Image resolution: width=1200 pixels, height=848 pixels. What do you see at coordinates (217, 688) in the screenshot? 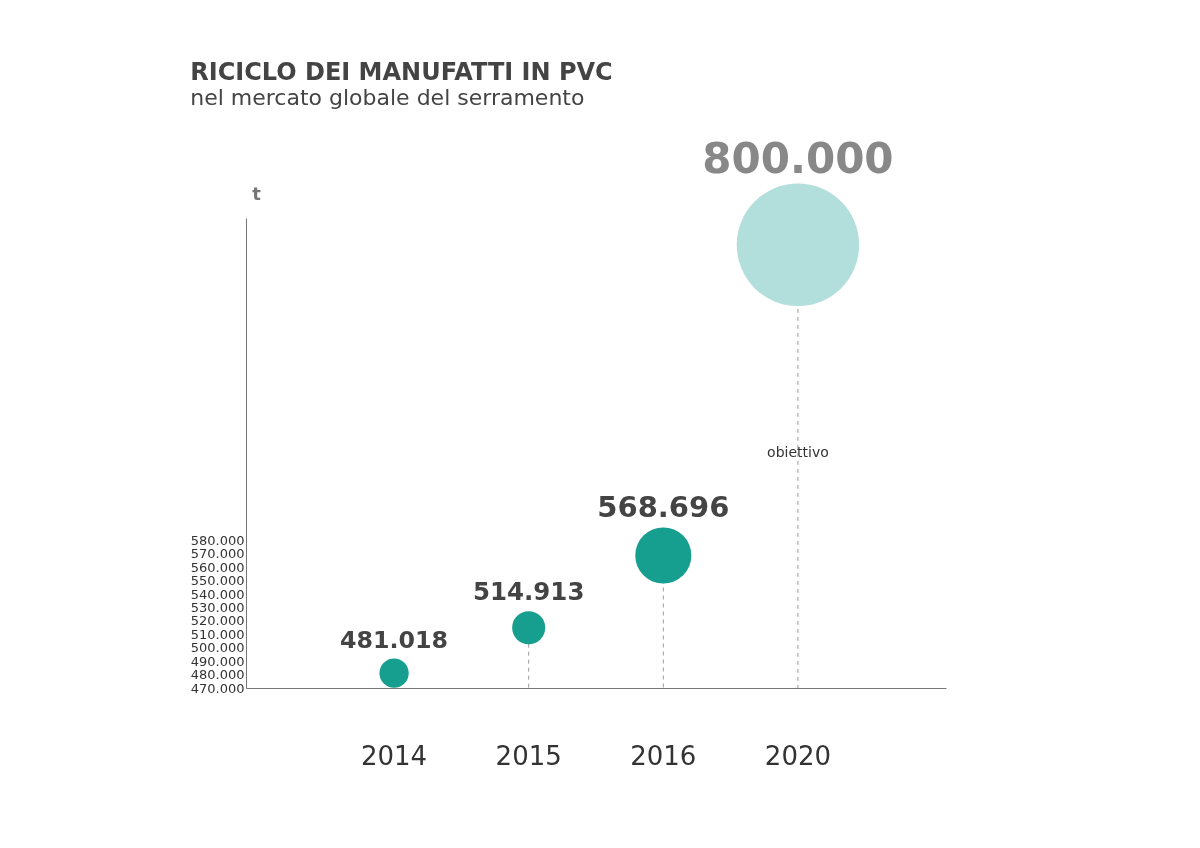
I see `y-tick-label: 470.000` at bounding box center [217, 688].